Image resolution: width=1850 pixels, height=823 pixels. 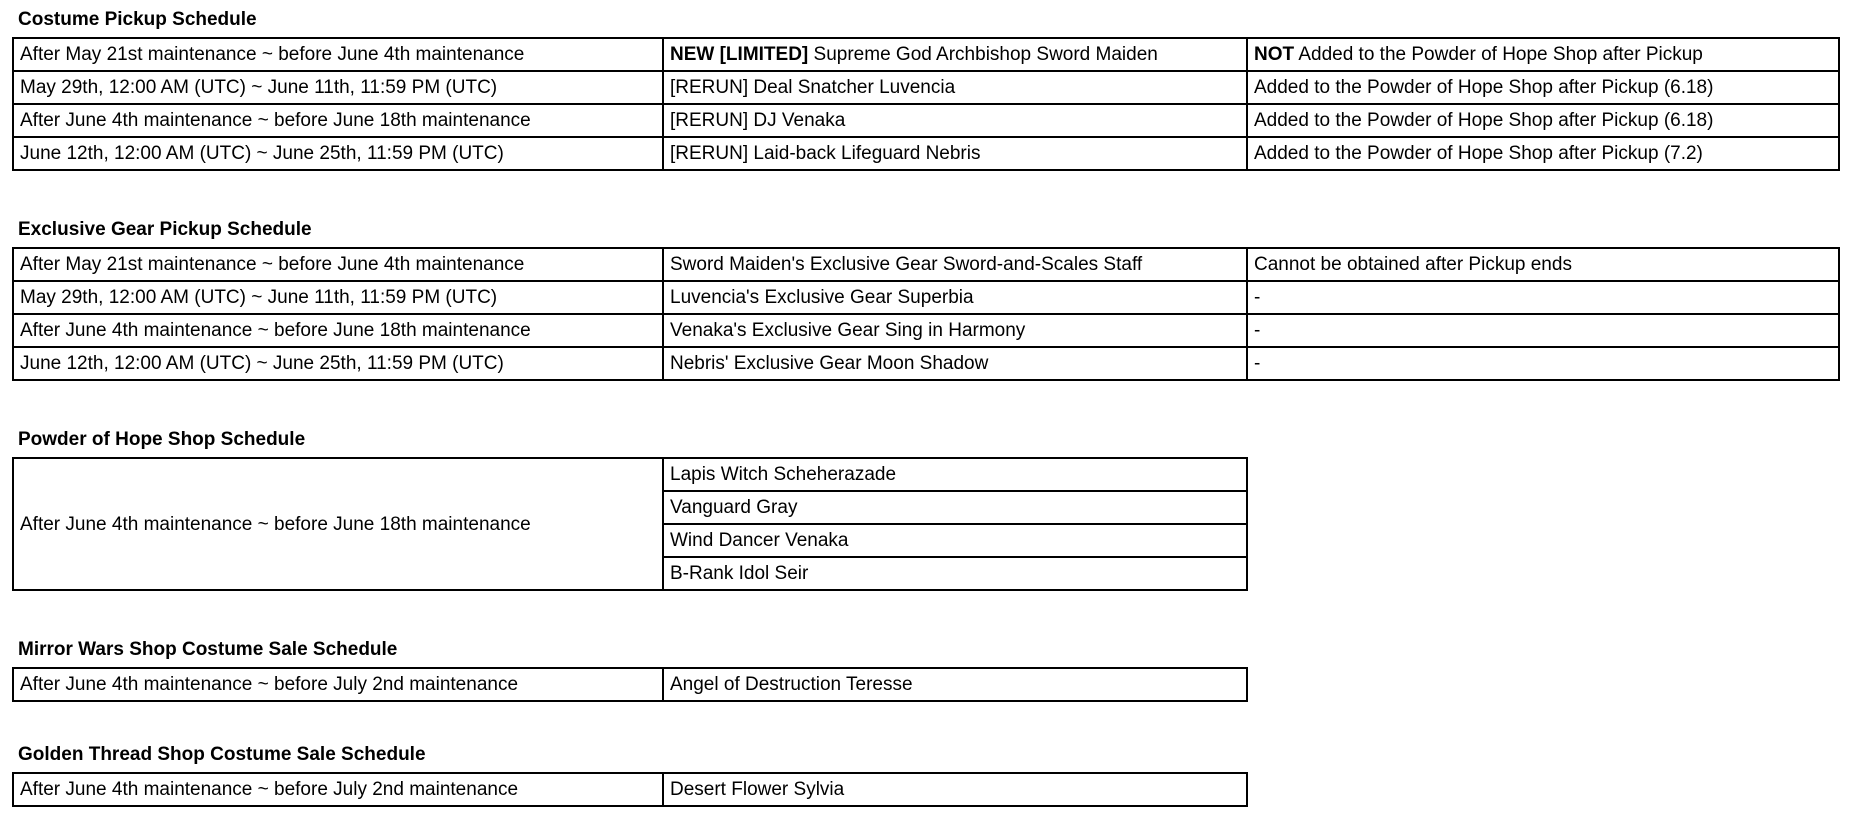 I want to click on item-cell: Wind Dancer Venaka, so click(x=955, y=540).